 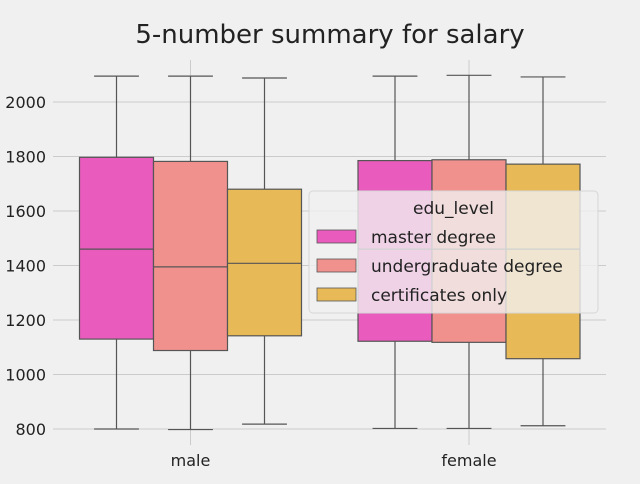 I want to click on x-tick-label: male, so click(x=191, y=460).